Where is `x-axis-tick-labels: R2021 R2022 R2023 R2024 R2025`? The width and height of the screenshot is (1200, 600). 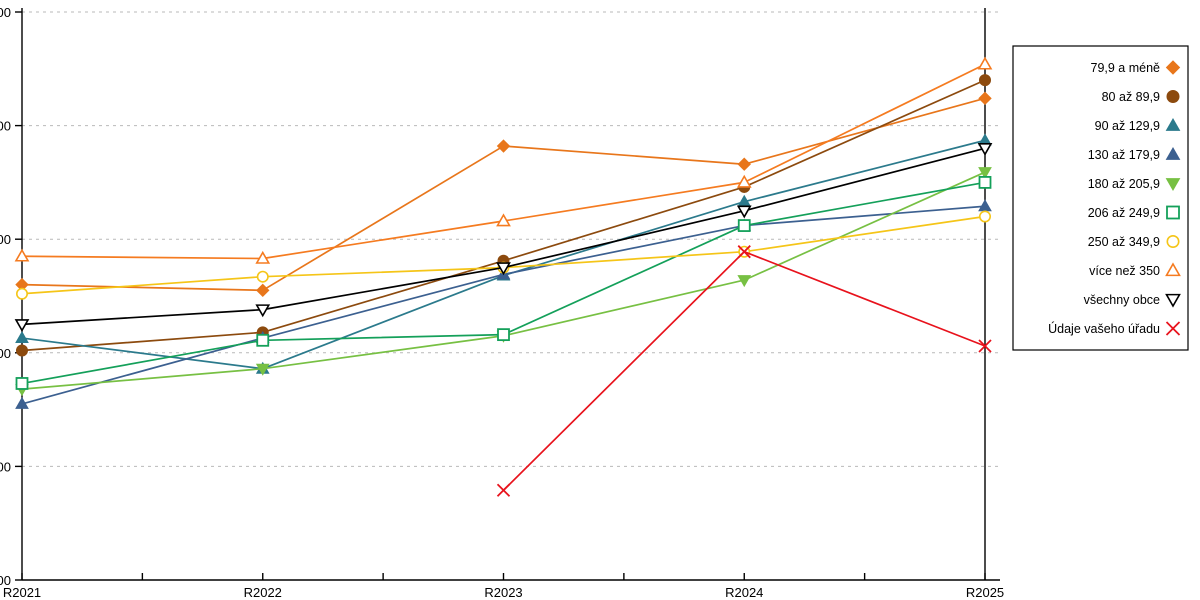 x-axis-tick-labels: R2021 R2022 R2023 R2024 R2025 is located at coordinates (503, 592).